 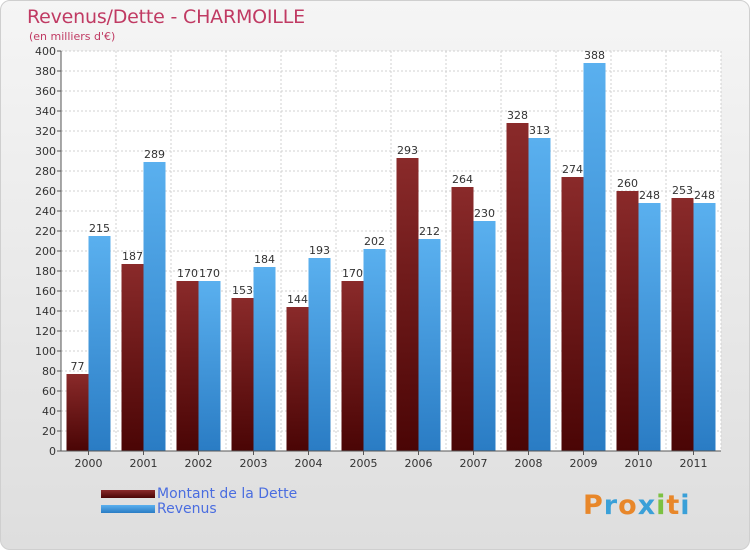 I want to click on legend-swatch-dette, so click(x=128, y=494).